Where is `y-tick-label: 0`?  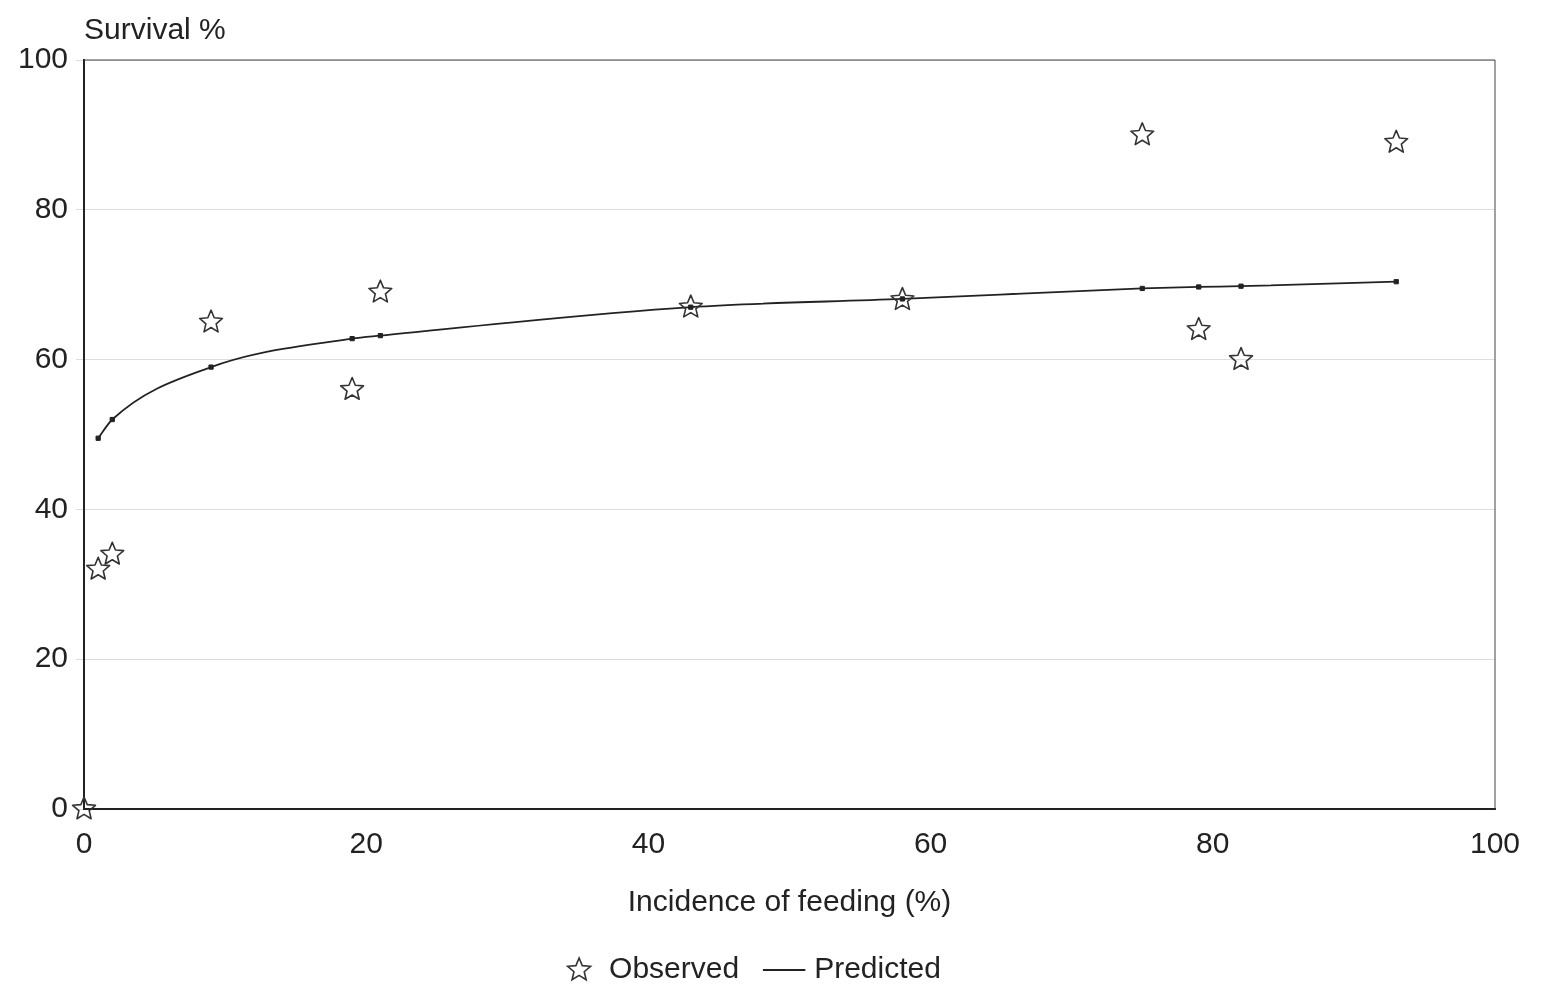
y-tick-label: 0 is located at coordinates (60, 807).